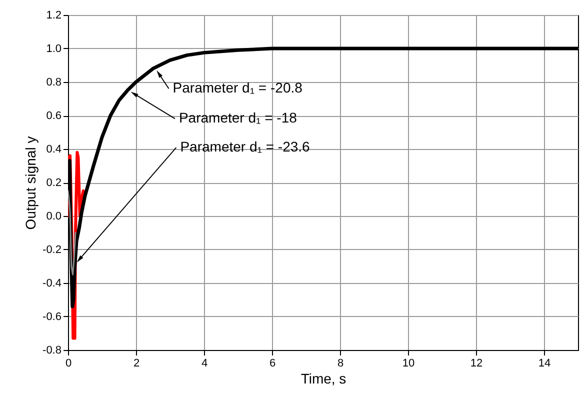 The width and height of the screenshot is (581, 405). I want to click on y-tick-label: 0.4, so click(54, 150).